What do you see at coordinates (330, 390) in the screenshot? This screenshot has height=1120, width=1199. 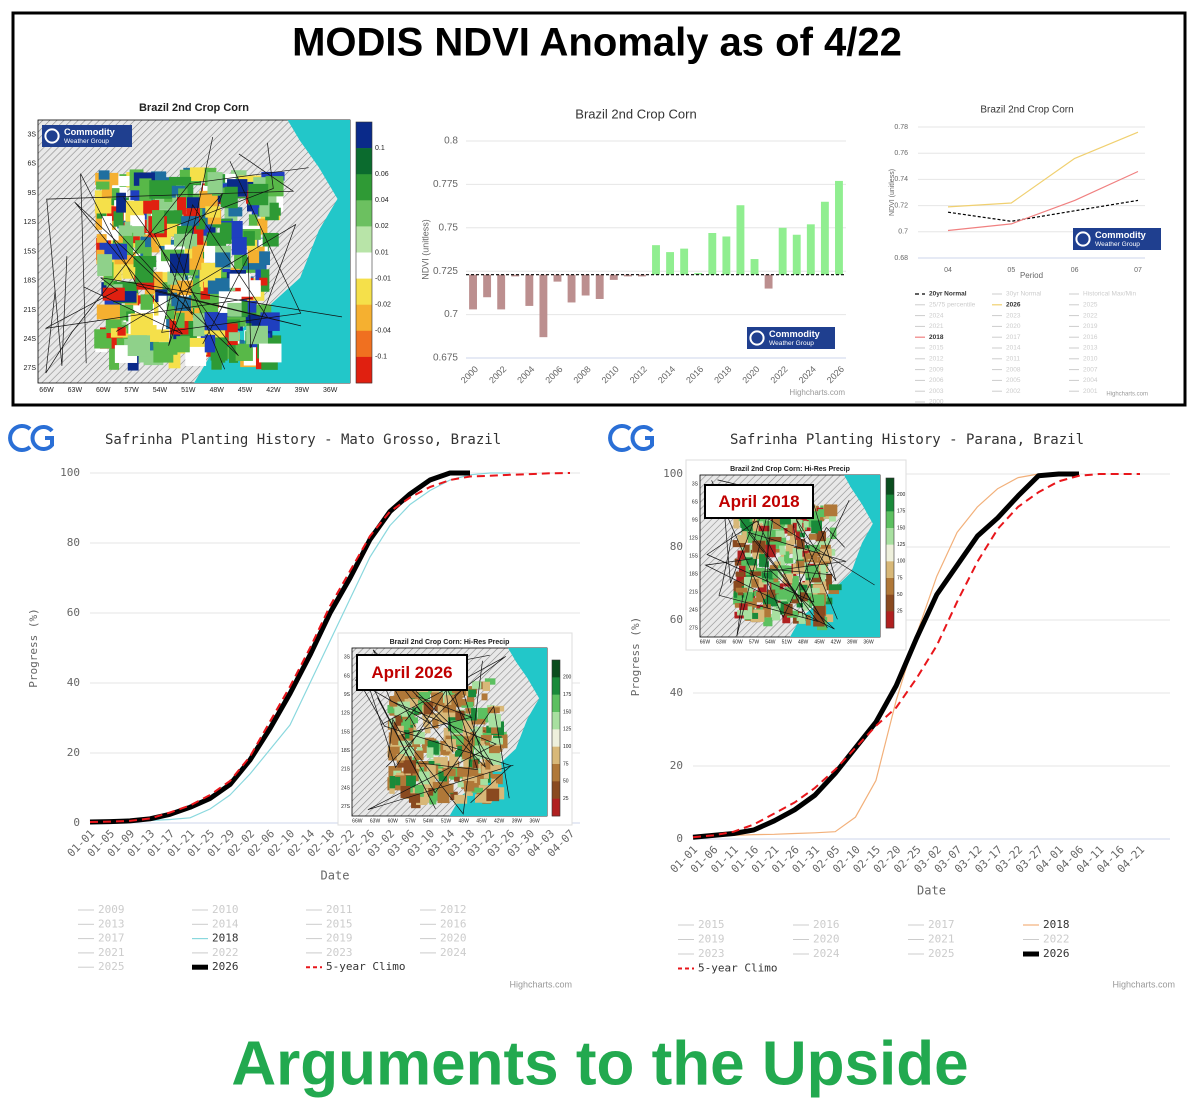 I see `lon-label: 36W` at bounding box center [330, 390].